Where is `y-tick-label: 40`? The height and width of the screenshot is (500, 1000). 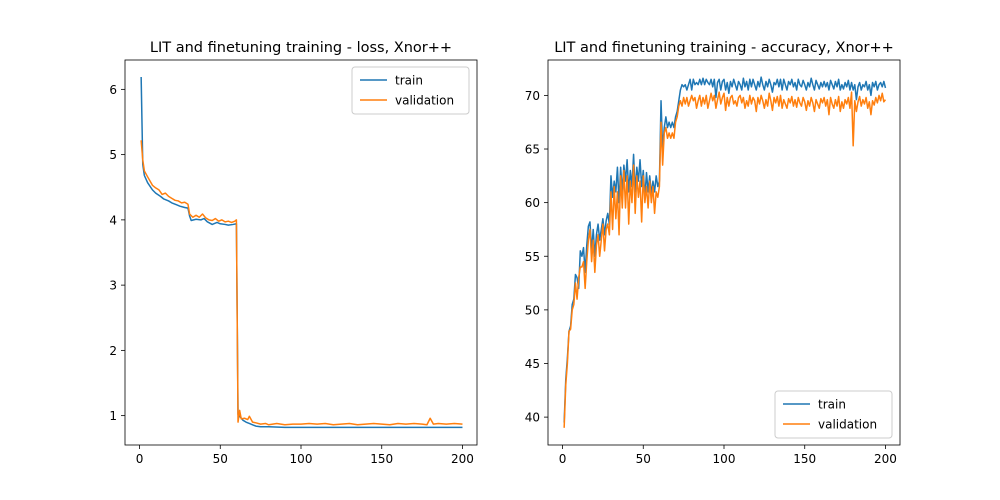 y-tick-label: 40 is located at coordinates (532, 418).